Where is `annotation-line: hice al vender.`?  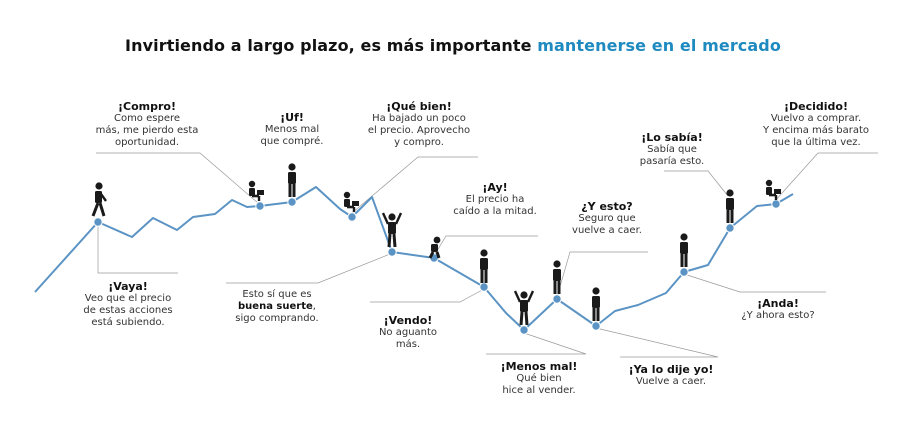
annotation-line: hice al vender. is located at coordinates (539, 390).